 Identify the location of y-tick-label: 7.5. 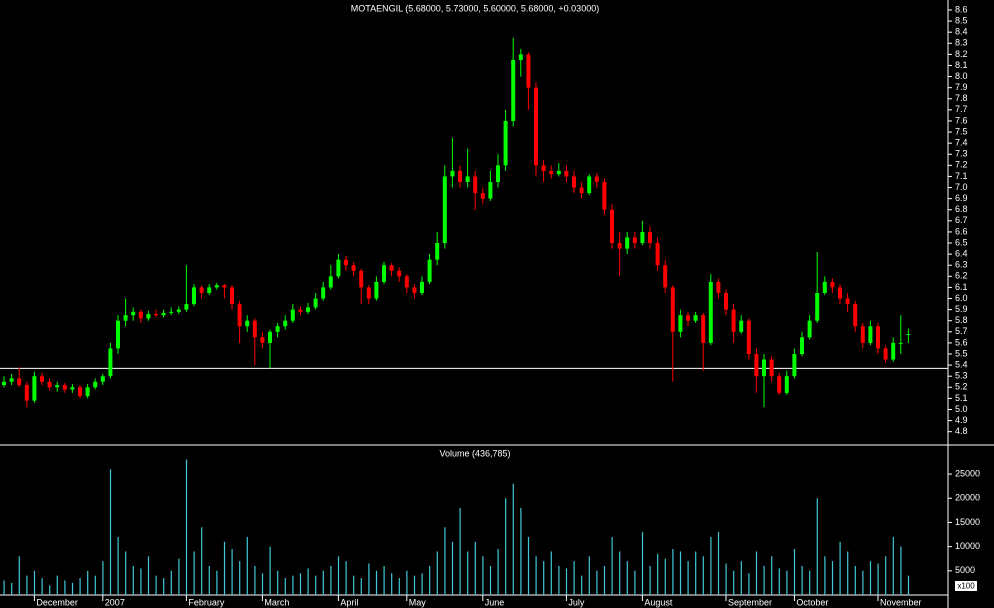
(961, 131).